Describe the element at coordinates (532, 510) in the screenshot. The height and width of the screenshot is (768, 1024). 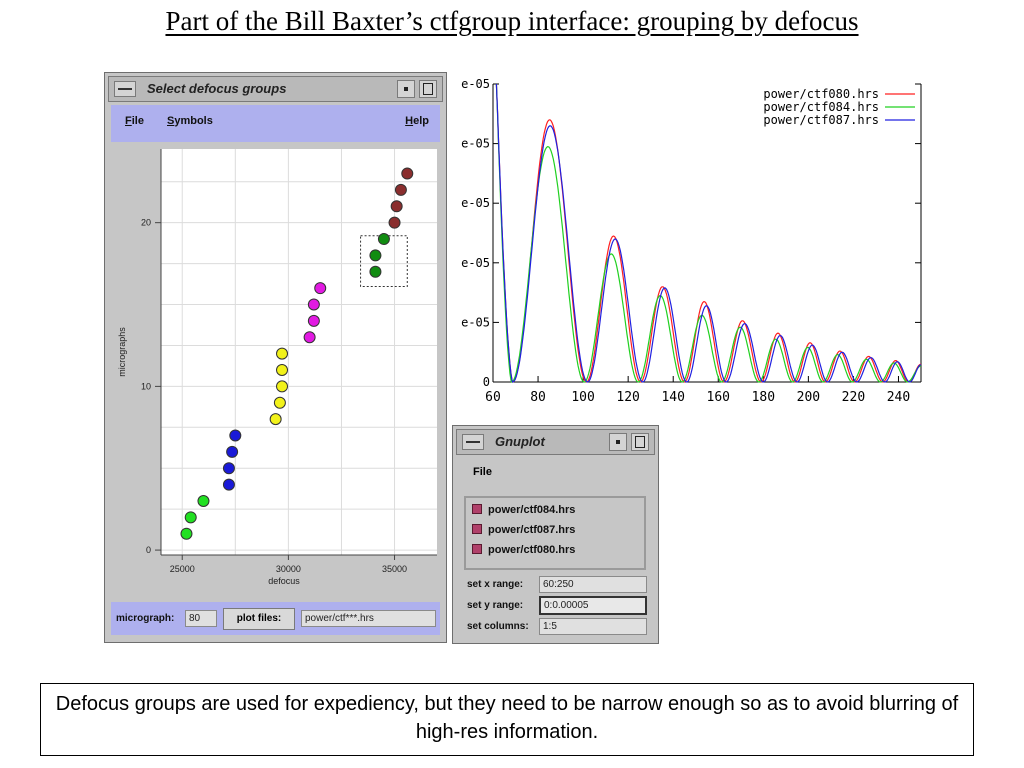
I see `file-item-label: power/ctf084.hrs` at that location.